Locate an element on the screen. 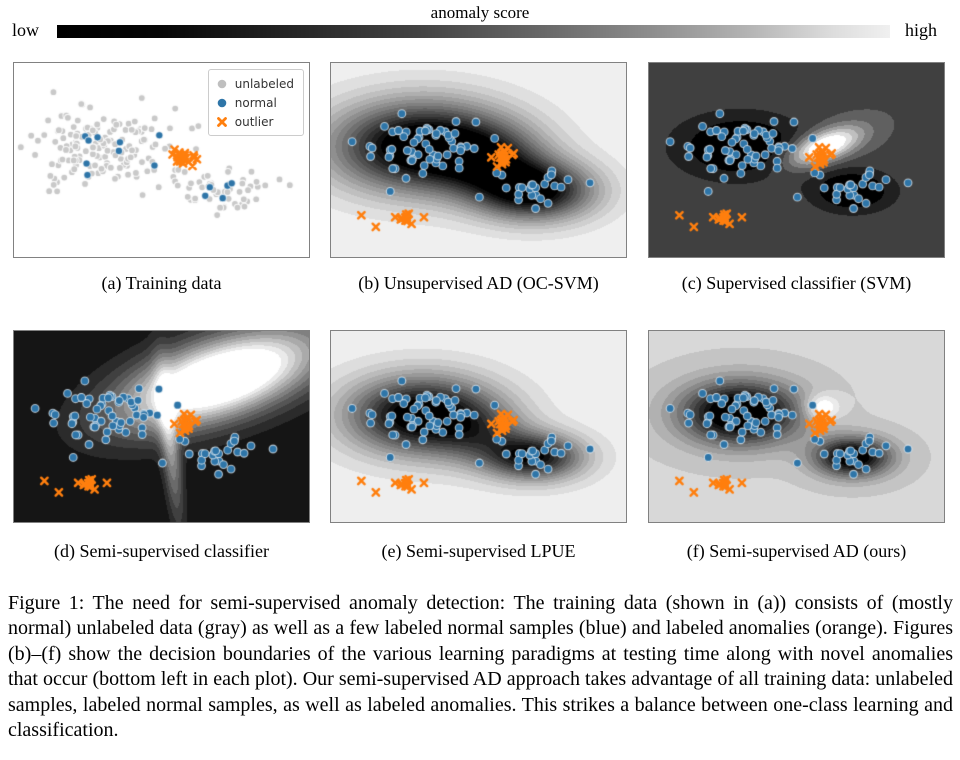  anomaly-score-colorbar is located at coordinates (473, 31).